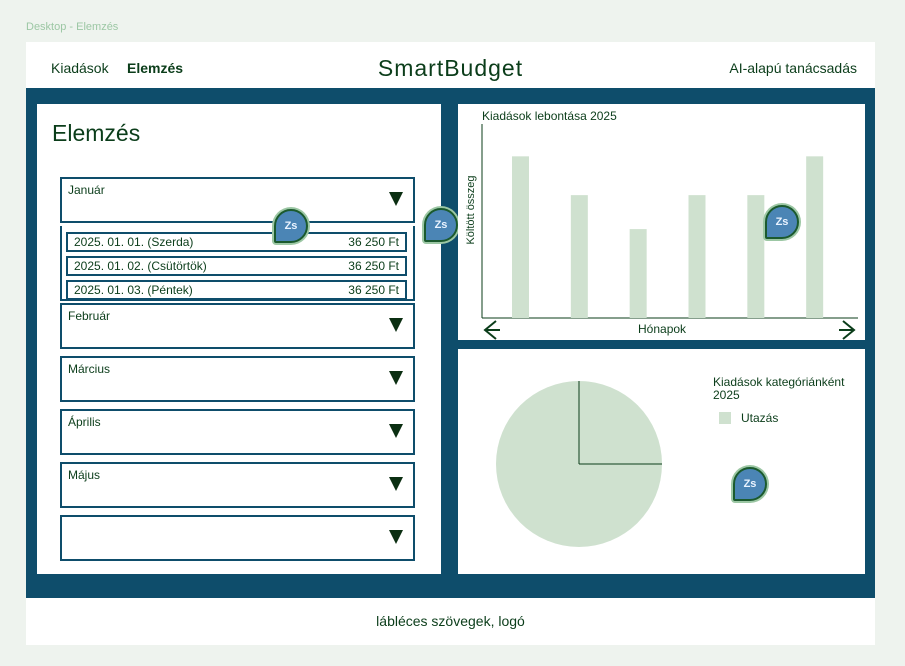  Describe the element at coordinates (662, 329) in the screenshot. I see `x-axis-label: Hónapok` at that location.